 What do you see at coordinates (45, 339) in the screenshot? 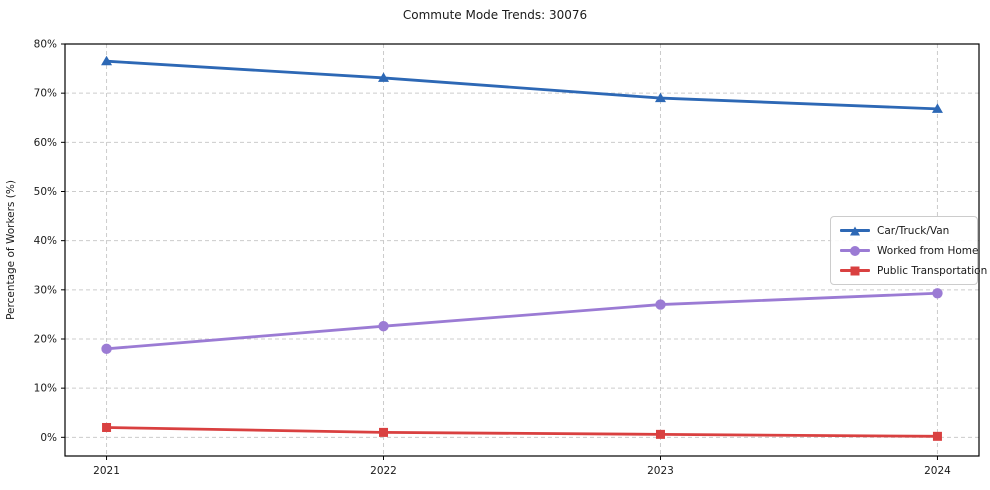
I see `y-tick-label: 20%` at bounding box center [45, 339].